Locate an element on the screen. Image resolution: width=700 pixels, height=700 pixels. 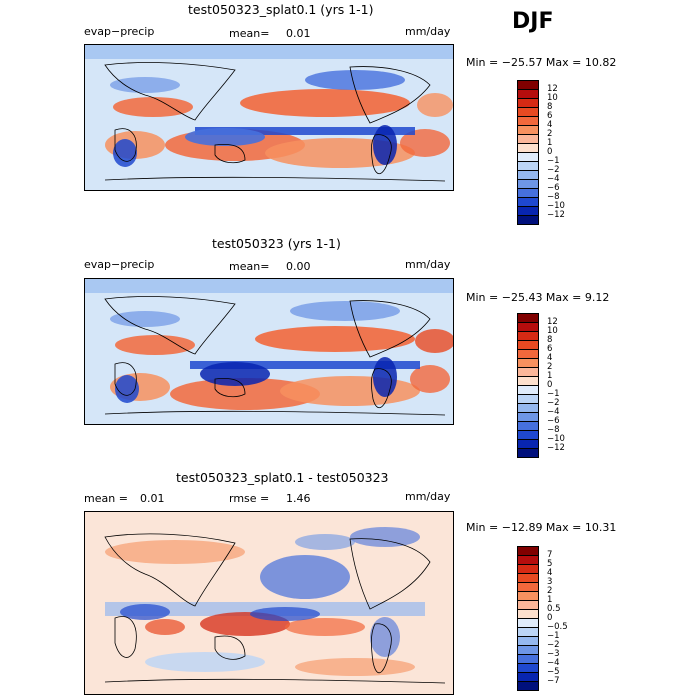
colorbar-tick-label: 7 is located at coordinates (550, 555).